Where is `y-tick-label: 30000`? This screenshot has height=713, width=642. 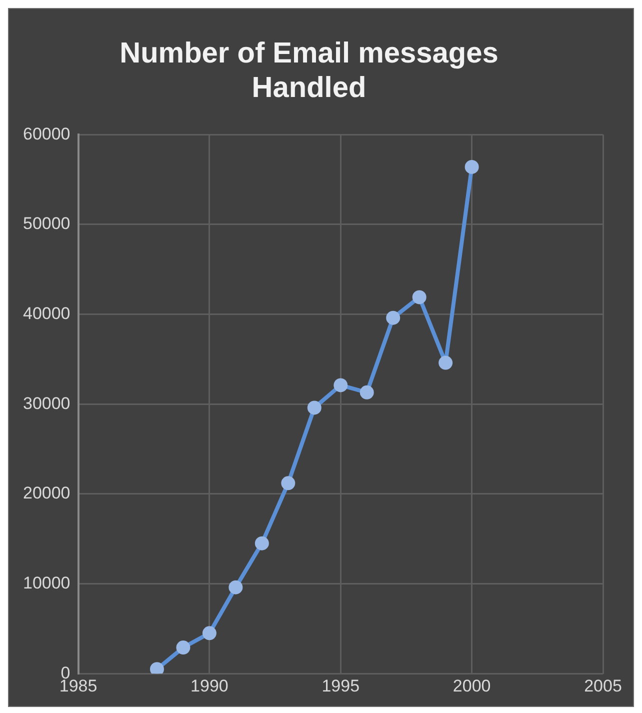
y-tick-label: 30000 is located at coordinates (46, 403).